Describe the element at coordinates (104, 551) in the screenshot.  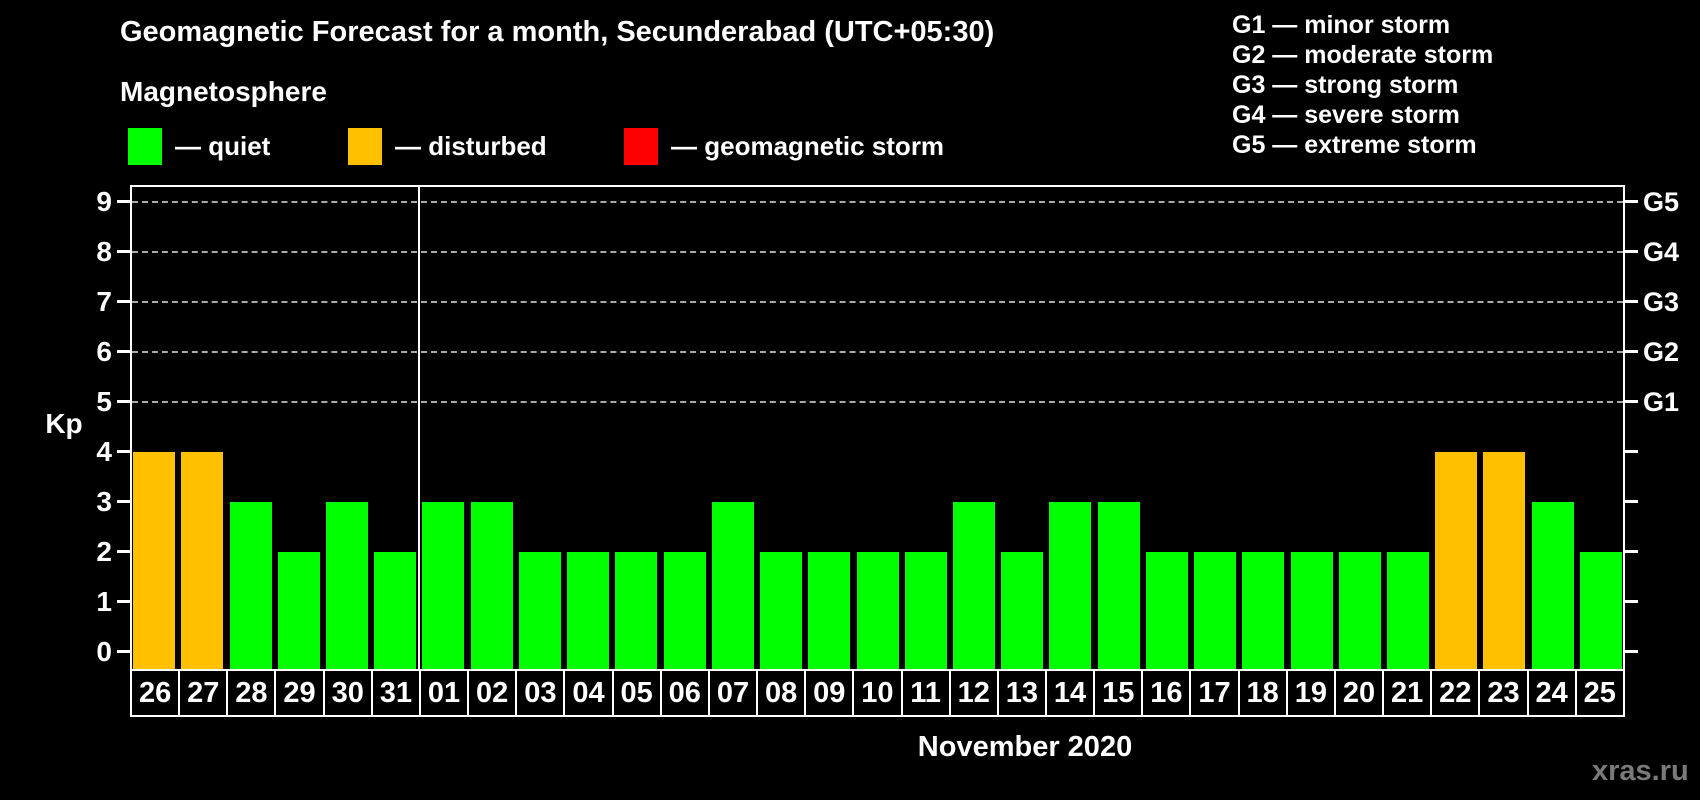
I see `y-tick-label-2: 2` at that location.